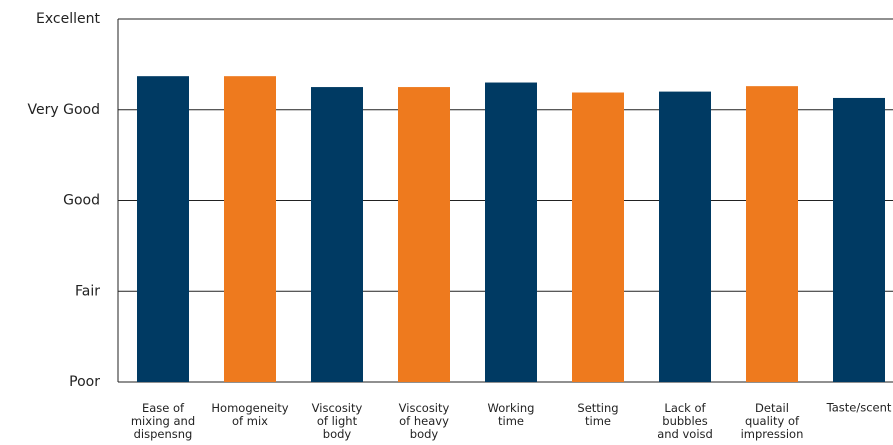  I want to click on y-tick-label: Excellent, so click(68, 19).